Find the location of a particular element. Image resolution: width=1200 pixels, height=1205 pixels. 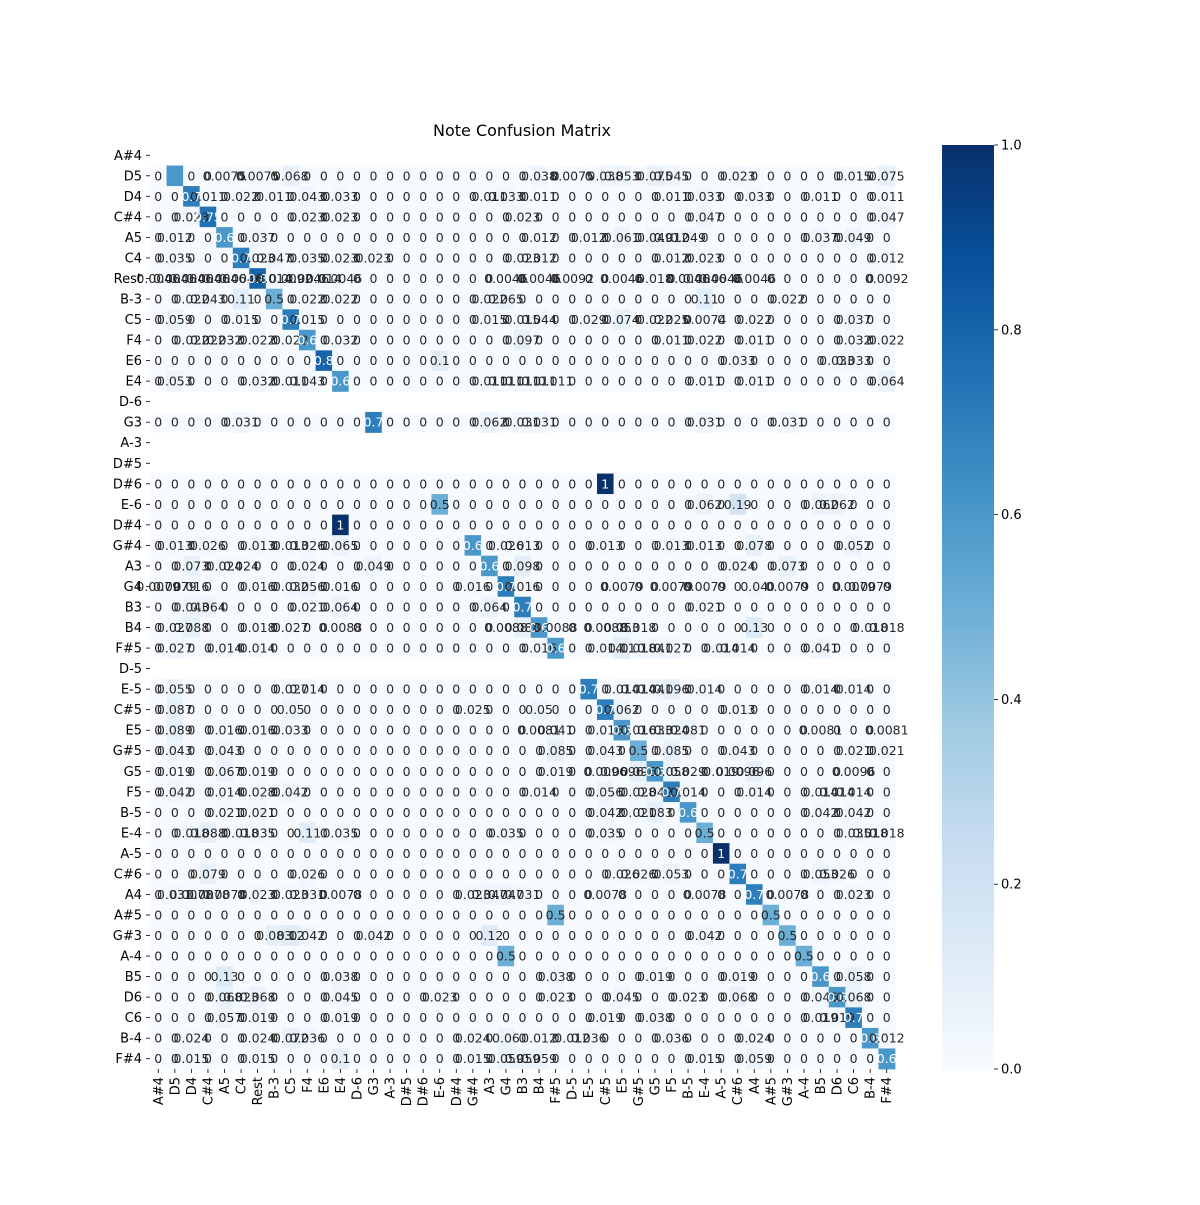

heatmap-cell-label: 0.1 is located at coordinates (440, 360).